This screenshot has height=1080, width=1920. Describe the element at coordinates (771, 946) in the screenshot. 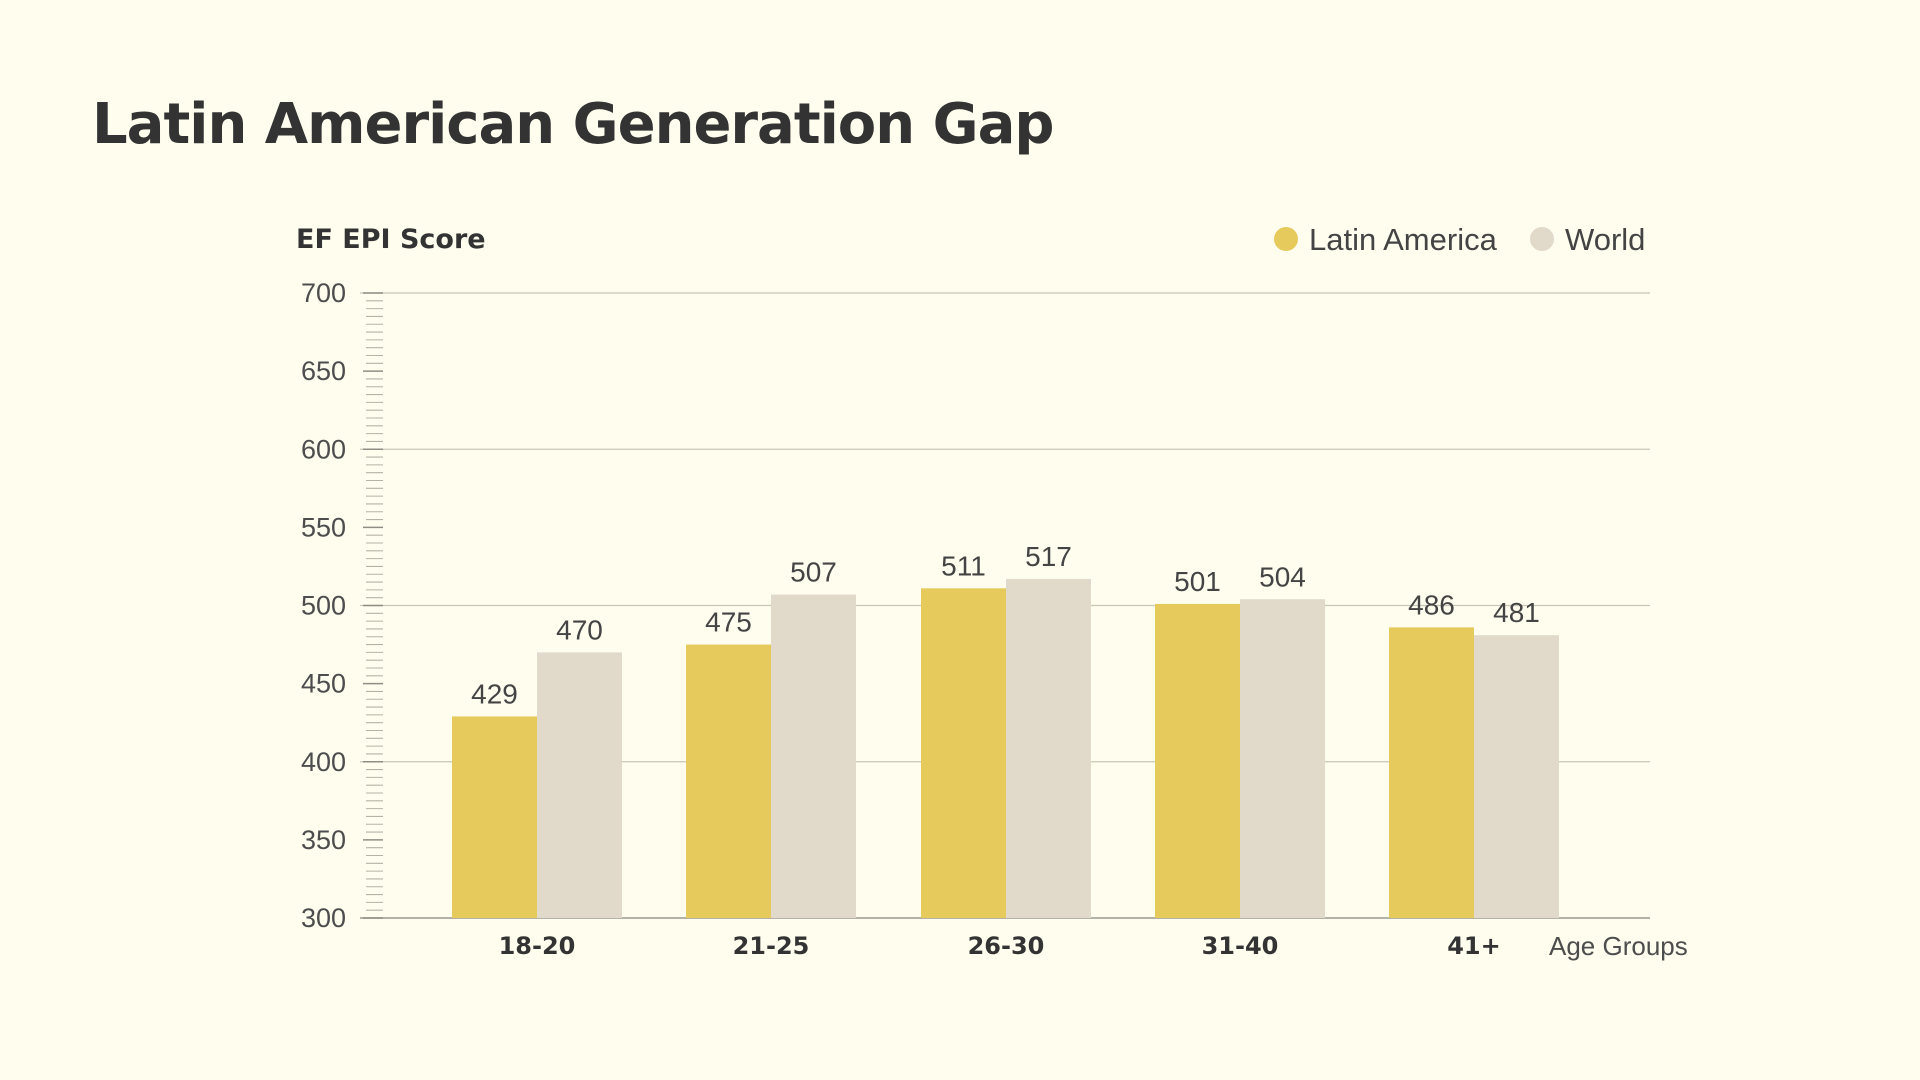

I see `x-tick-label: 21-25` at that location.